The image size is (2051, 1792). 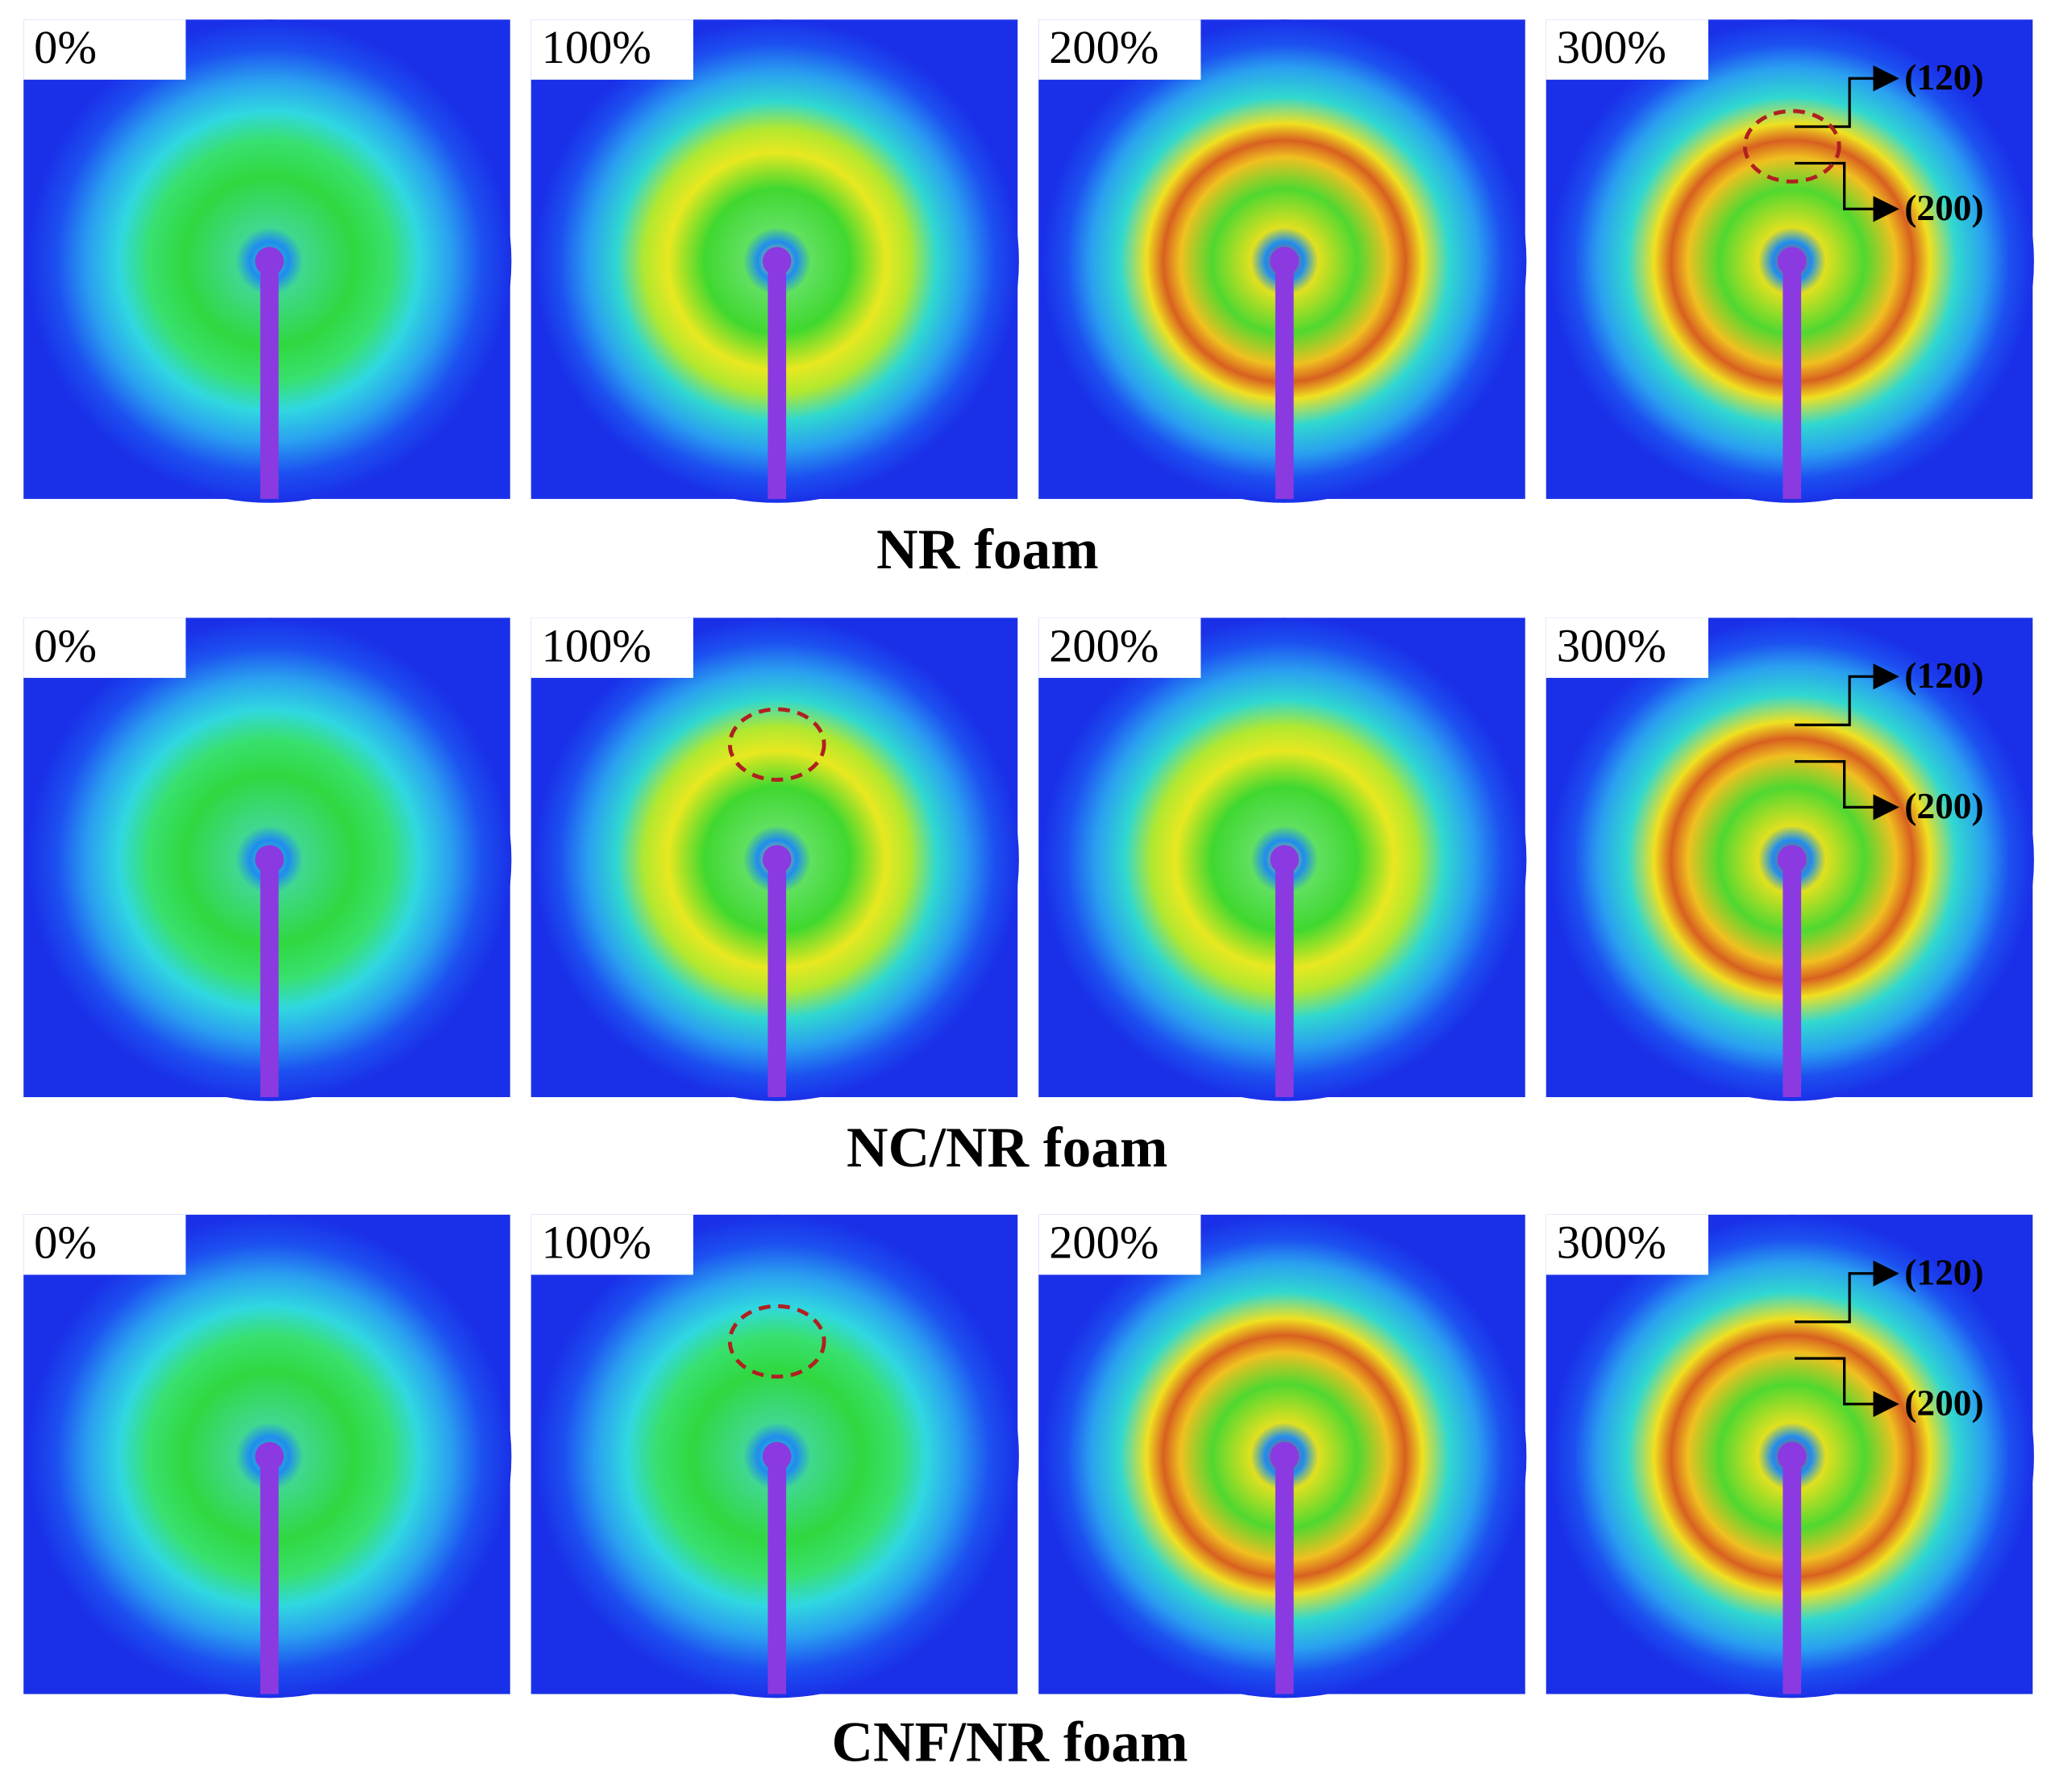 I want to click on row-caption: CNF/NR foam, so click(x=1009, y=1741).